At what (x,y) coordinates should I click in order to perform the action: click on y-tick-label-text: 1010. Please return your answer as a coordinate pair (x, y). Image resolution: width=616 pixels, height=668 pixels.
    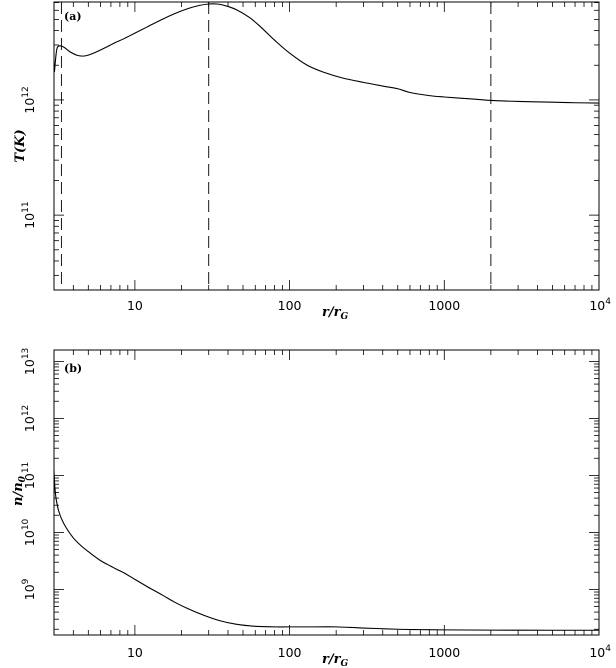
    Looking at the image, I should click on (29, 532).